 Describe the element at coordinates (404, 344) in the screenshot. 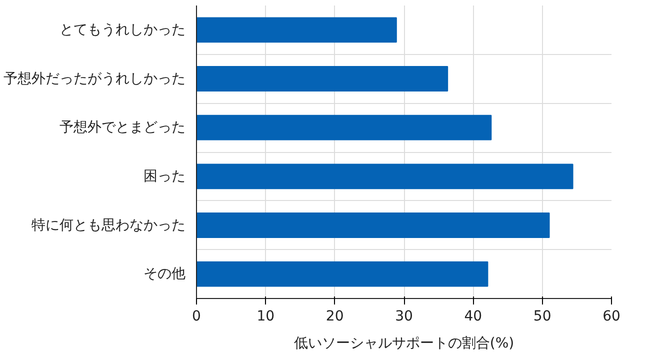

I see `x-axis-title: 低いソーシャルサポートの割合(%)` at that location.